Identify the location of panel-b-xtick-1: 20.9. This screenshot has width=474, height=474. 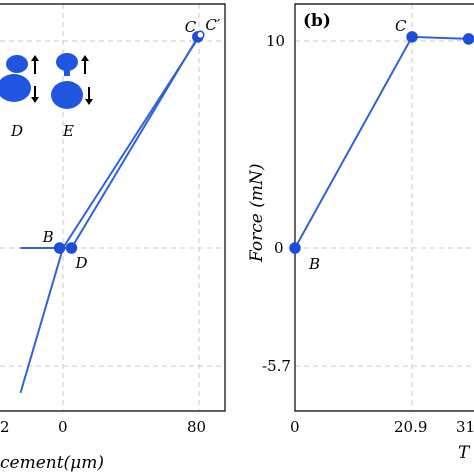
(410, 427).